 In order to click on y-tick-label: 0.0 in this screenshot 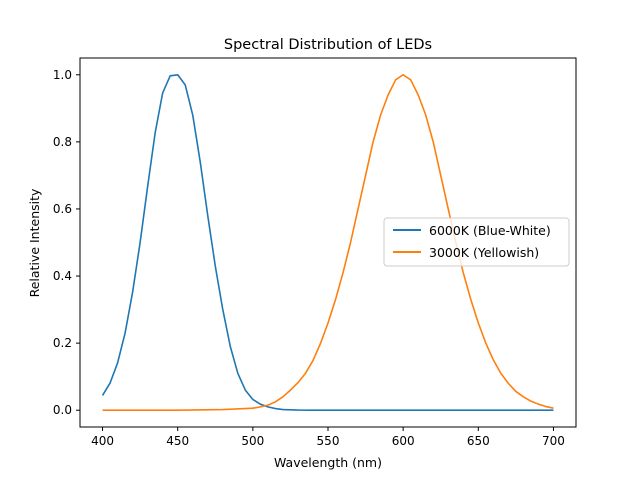, I will do `click(62, 410)`.